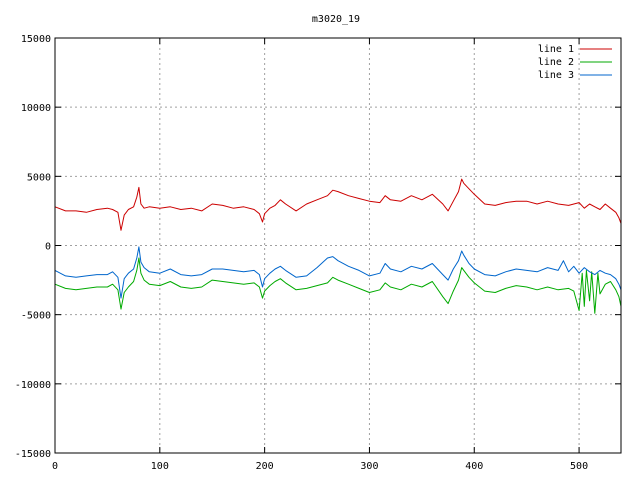 Image resolution: width=640 pixels, height=480 pixels. I want to click on x-tick-label: 300, so click(369, 466).